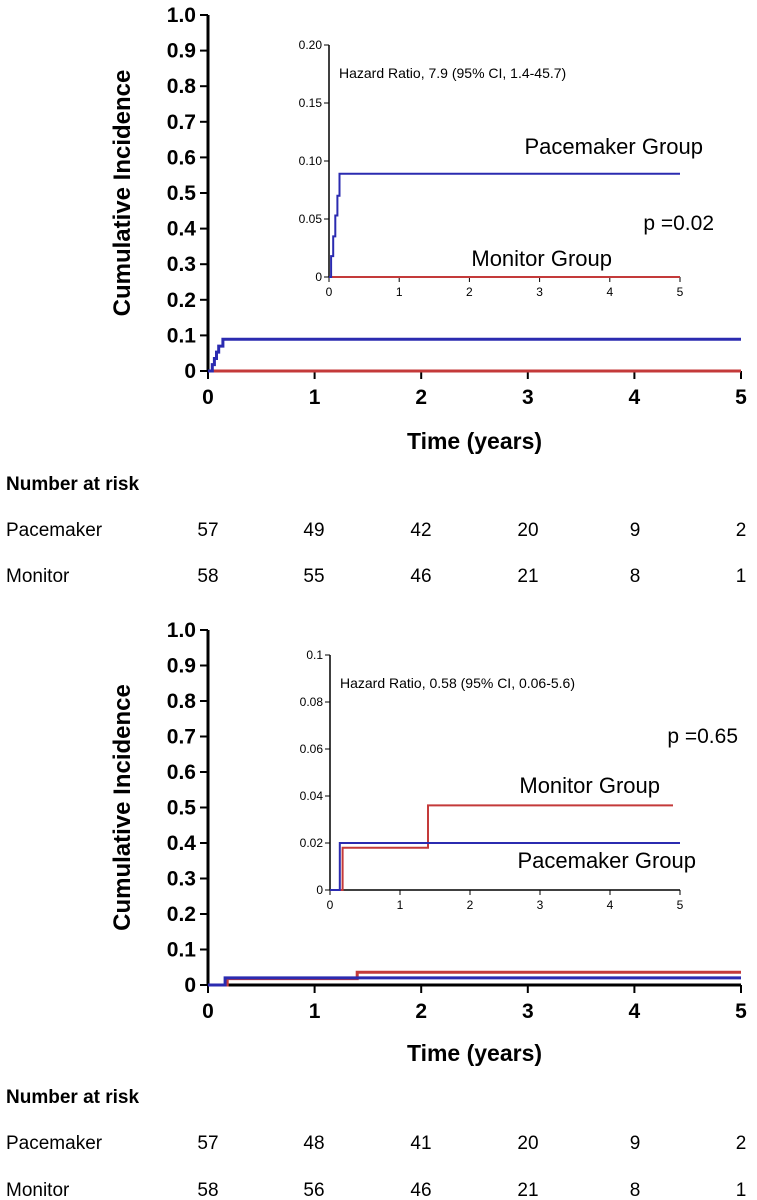  Describe the element at coordinates (311, 219) in the screenshot. I see `inset-y-tick-label: 0.05` at that location.